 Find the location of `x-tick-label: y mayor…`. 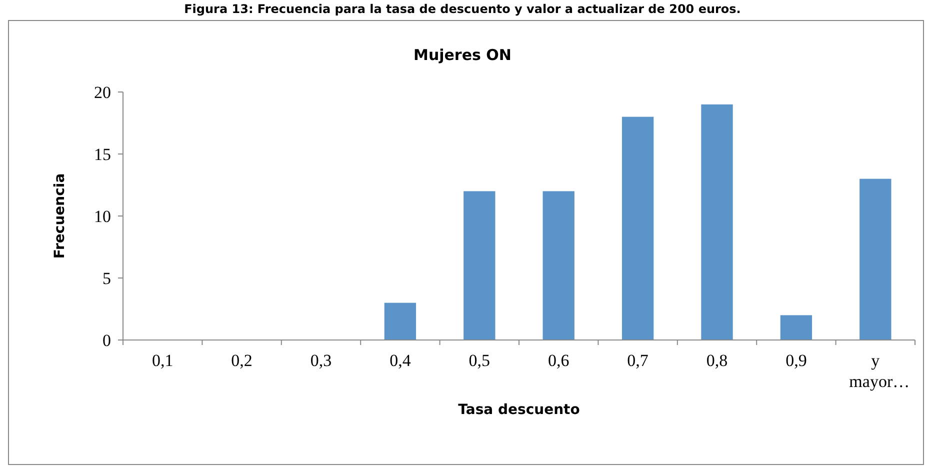

x-tick-label: y mayor… is located at coordinates (879, 371).